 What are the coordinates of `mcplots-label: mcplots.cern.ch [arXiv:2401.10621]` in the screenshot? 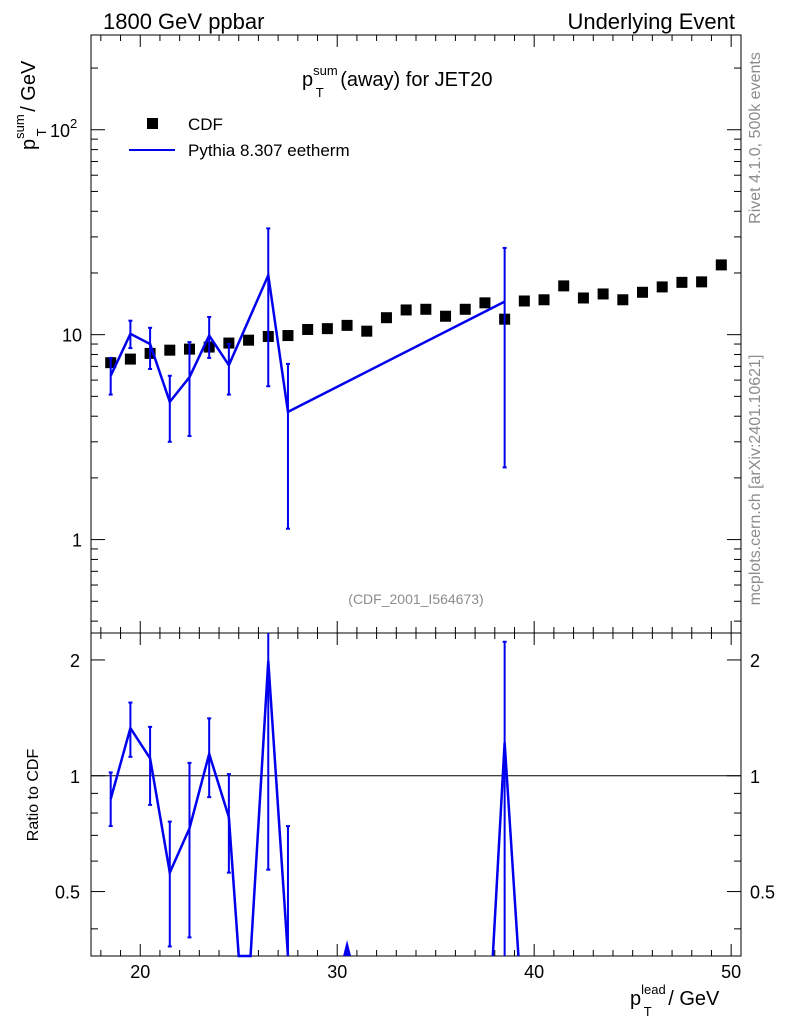 It's located at (755, 480).